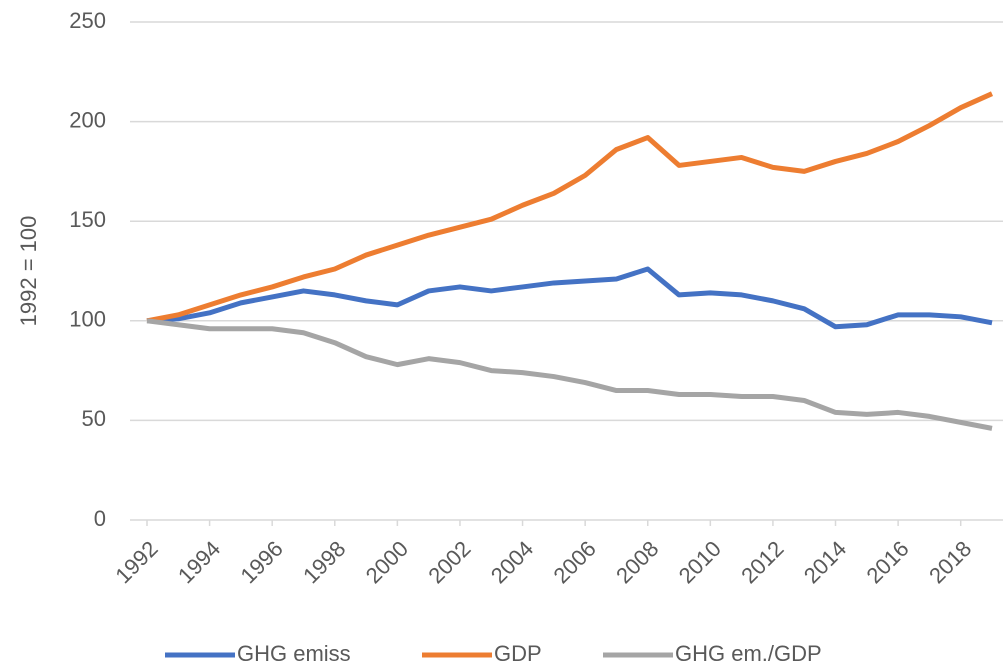 The width and height of the screenshot is (1003, 668). I want to click on x-tick-label: 2008, so click(637, 562).